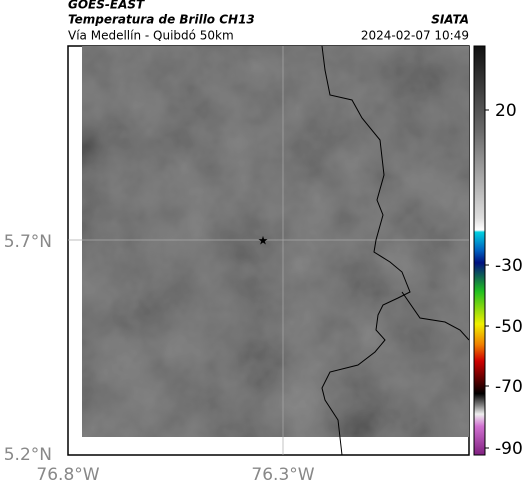 The width and height of the screenshot is (526, 495). Describe the element at coordinates (67, 475) in the screenshot. I see `lon-label: 76.8°W` at that location.